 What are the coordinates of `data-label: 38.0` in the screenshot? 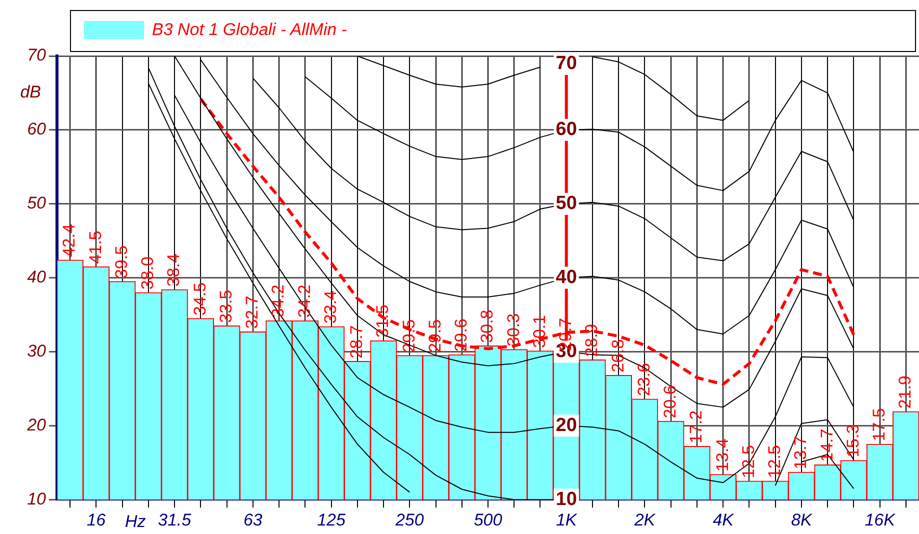 It's located at (148, 273).